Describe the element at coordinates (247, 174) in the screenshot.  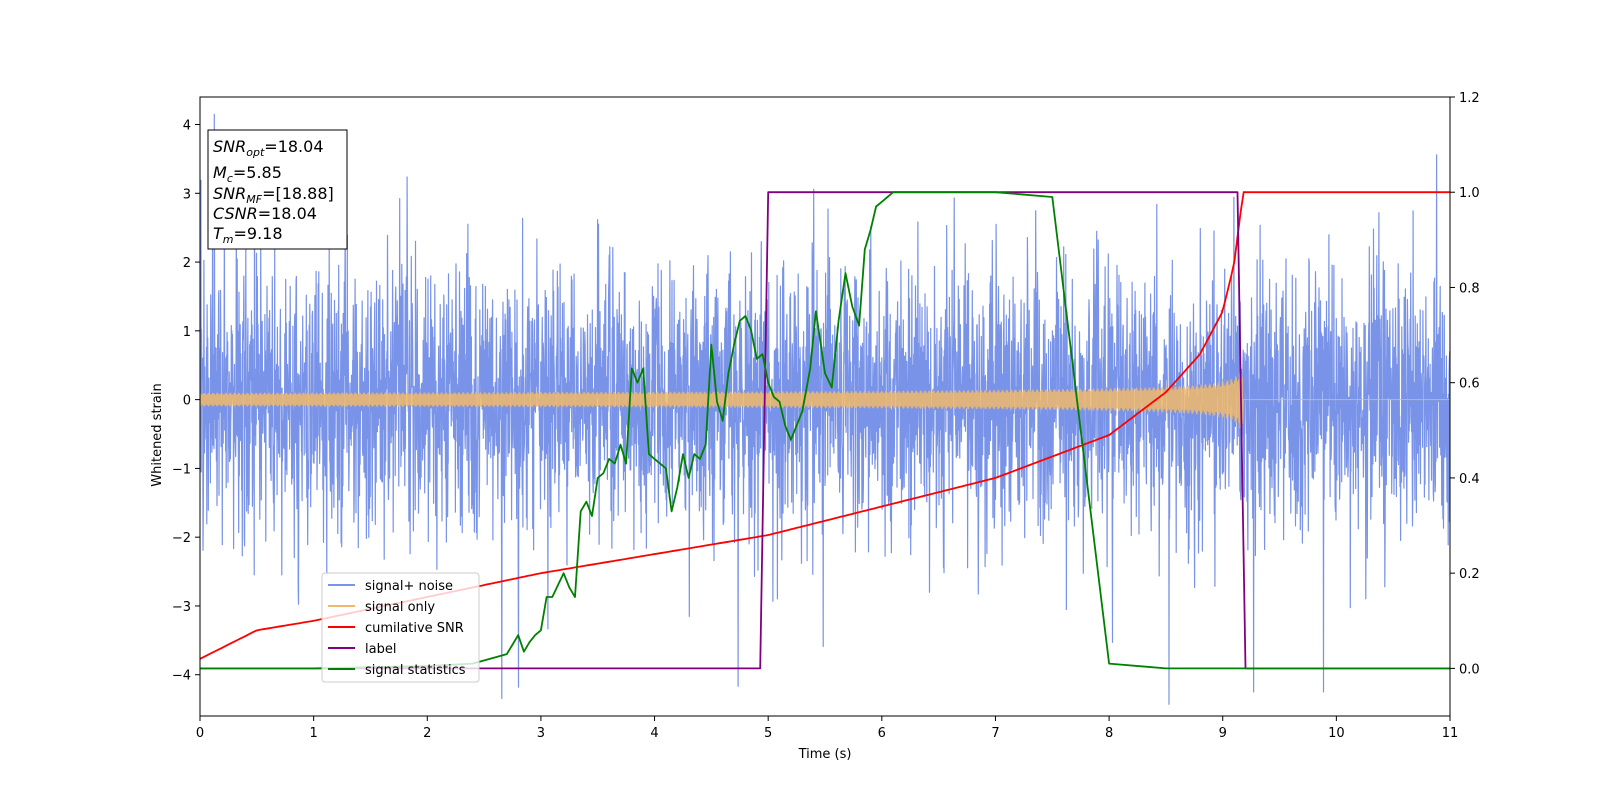
I see `annotation-mc: Mc=5.85` at that location.